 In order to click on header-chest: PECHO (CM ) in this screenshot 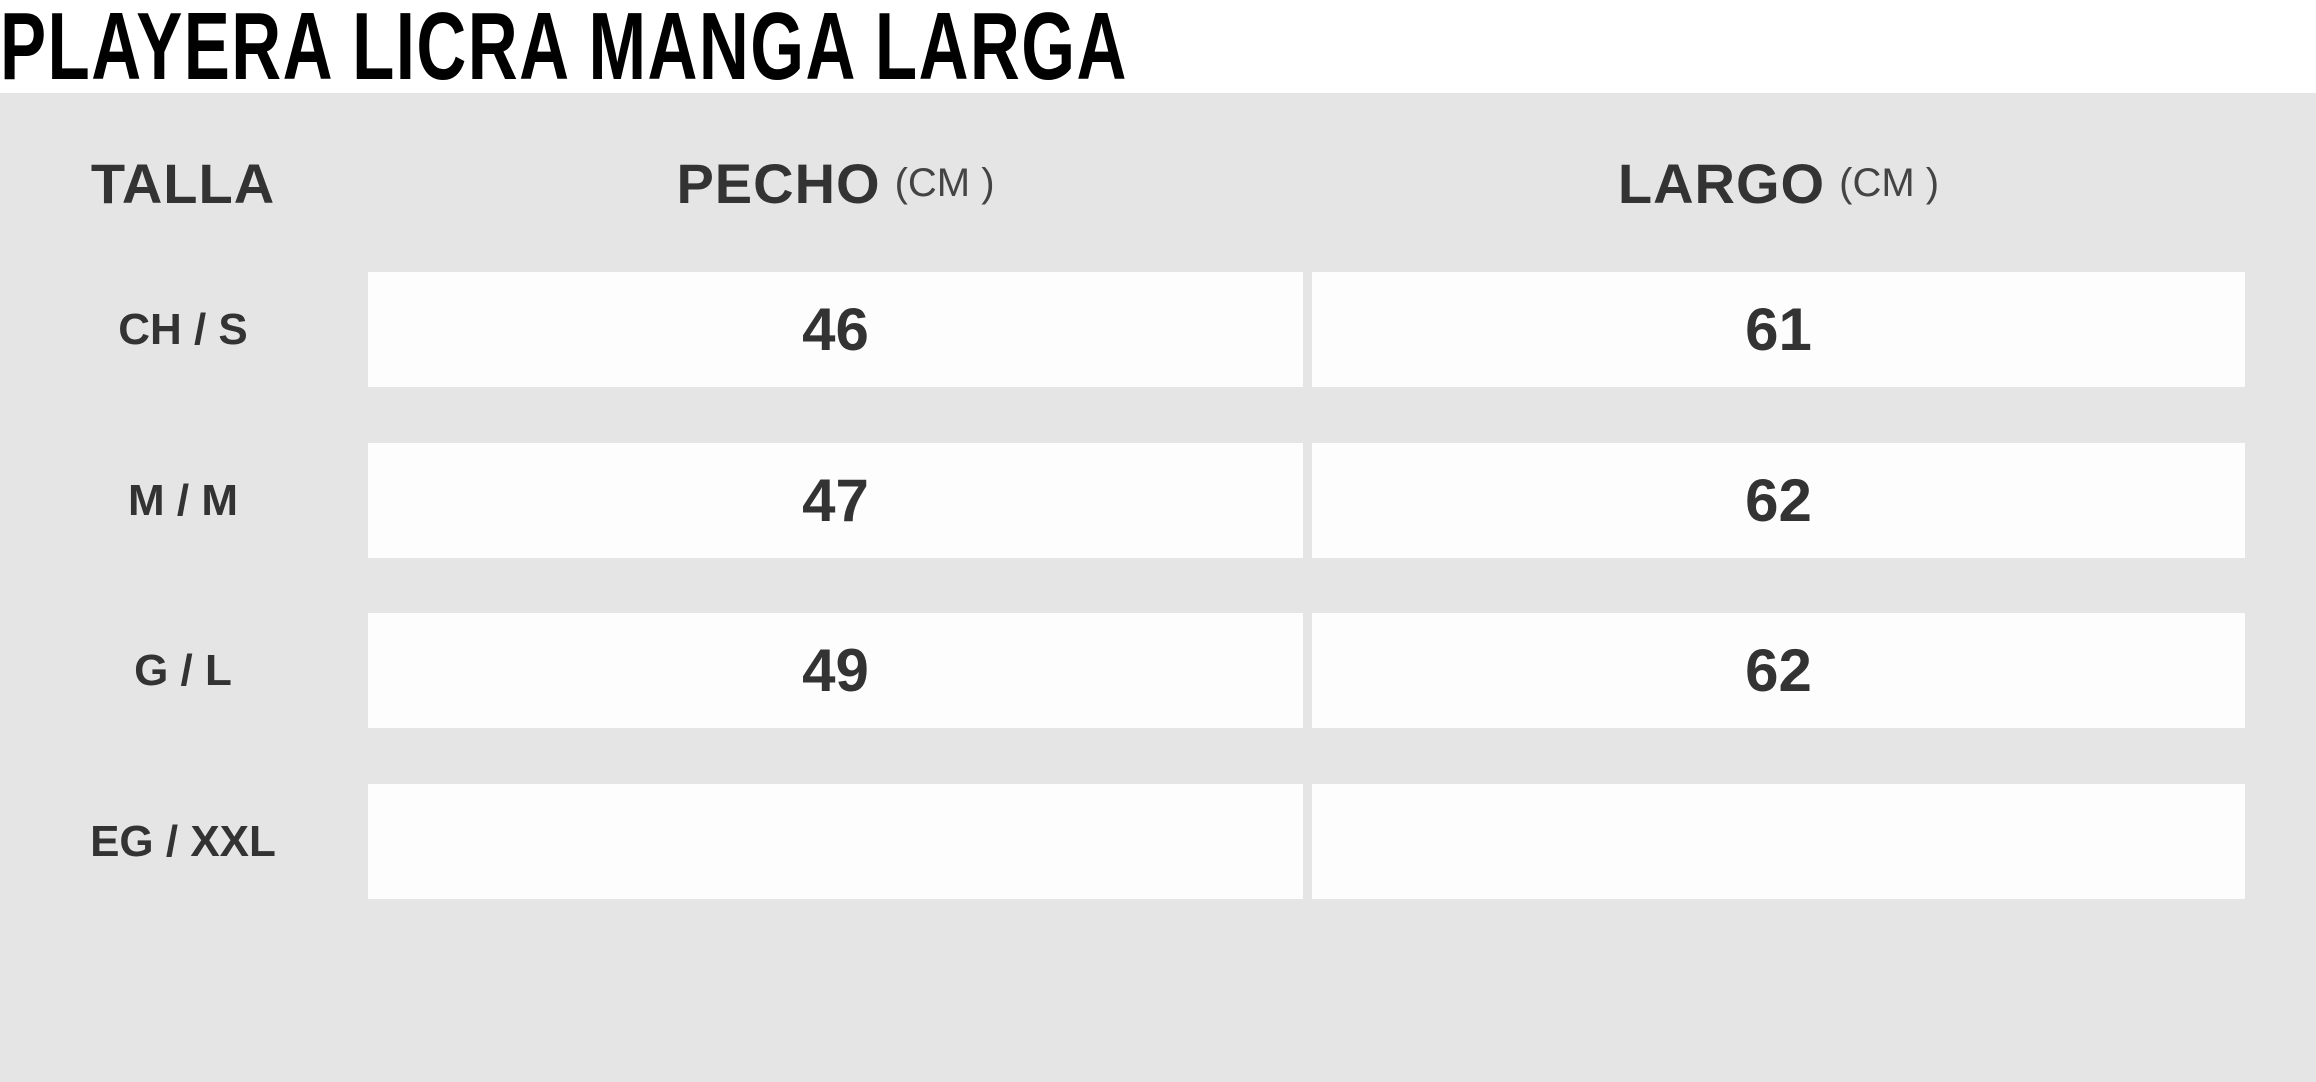, I will do `click(835, 183)`.